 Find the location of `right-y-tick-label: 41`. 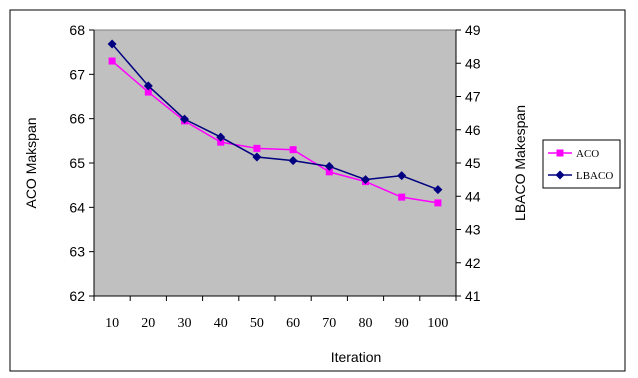

right-y-tick-label: 41 is located at coordinates (473, 296).